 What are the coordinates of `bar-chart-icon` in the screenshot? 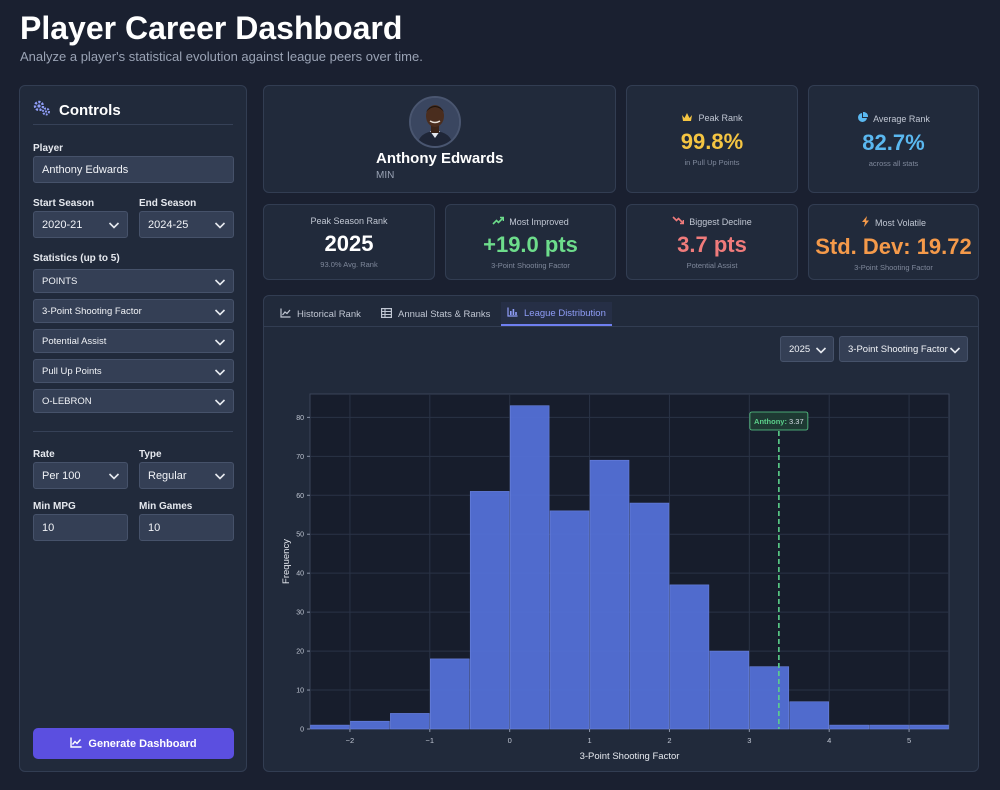 It's located at (512, 313).